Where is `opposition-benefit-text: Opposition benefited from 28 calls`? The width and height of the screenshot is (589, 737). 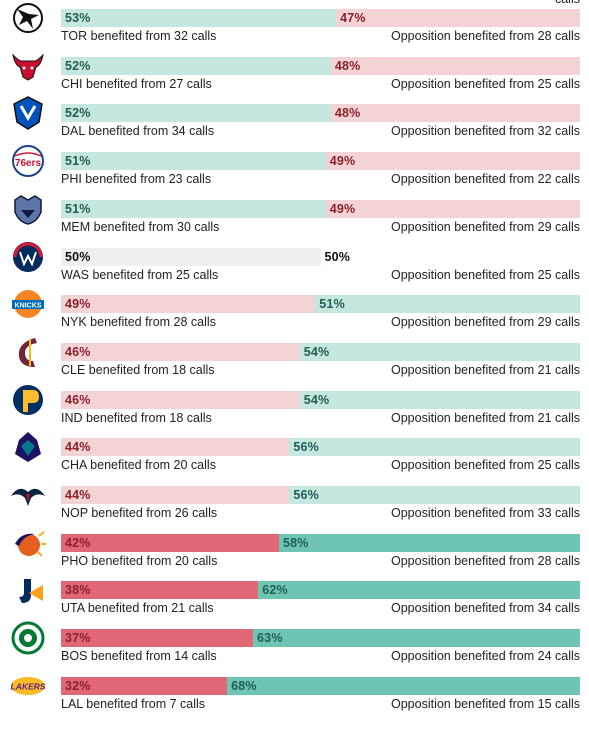
opposition-benefit-text: Opposition benefited from 28 calls is located at coordinates (485, 36).